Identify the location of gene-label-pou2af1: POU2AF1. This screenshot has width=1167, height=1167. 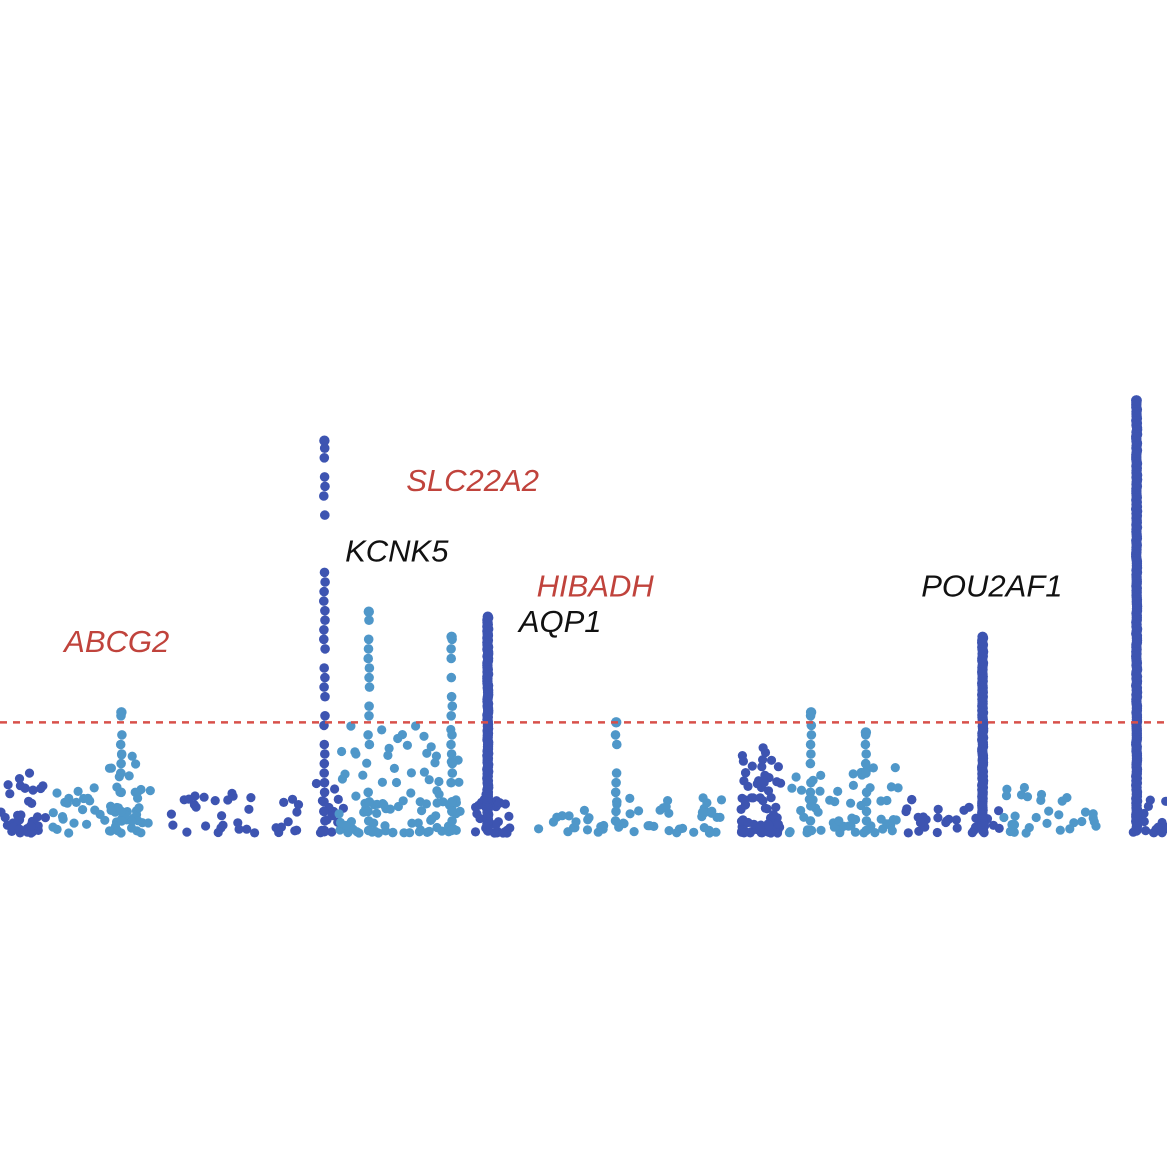
(991, 586).